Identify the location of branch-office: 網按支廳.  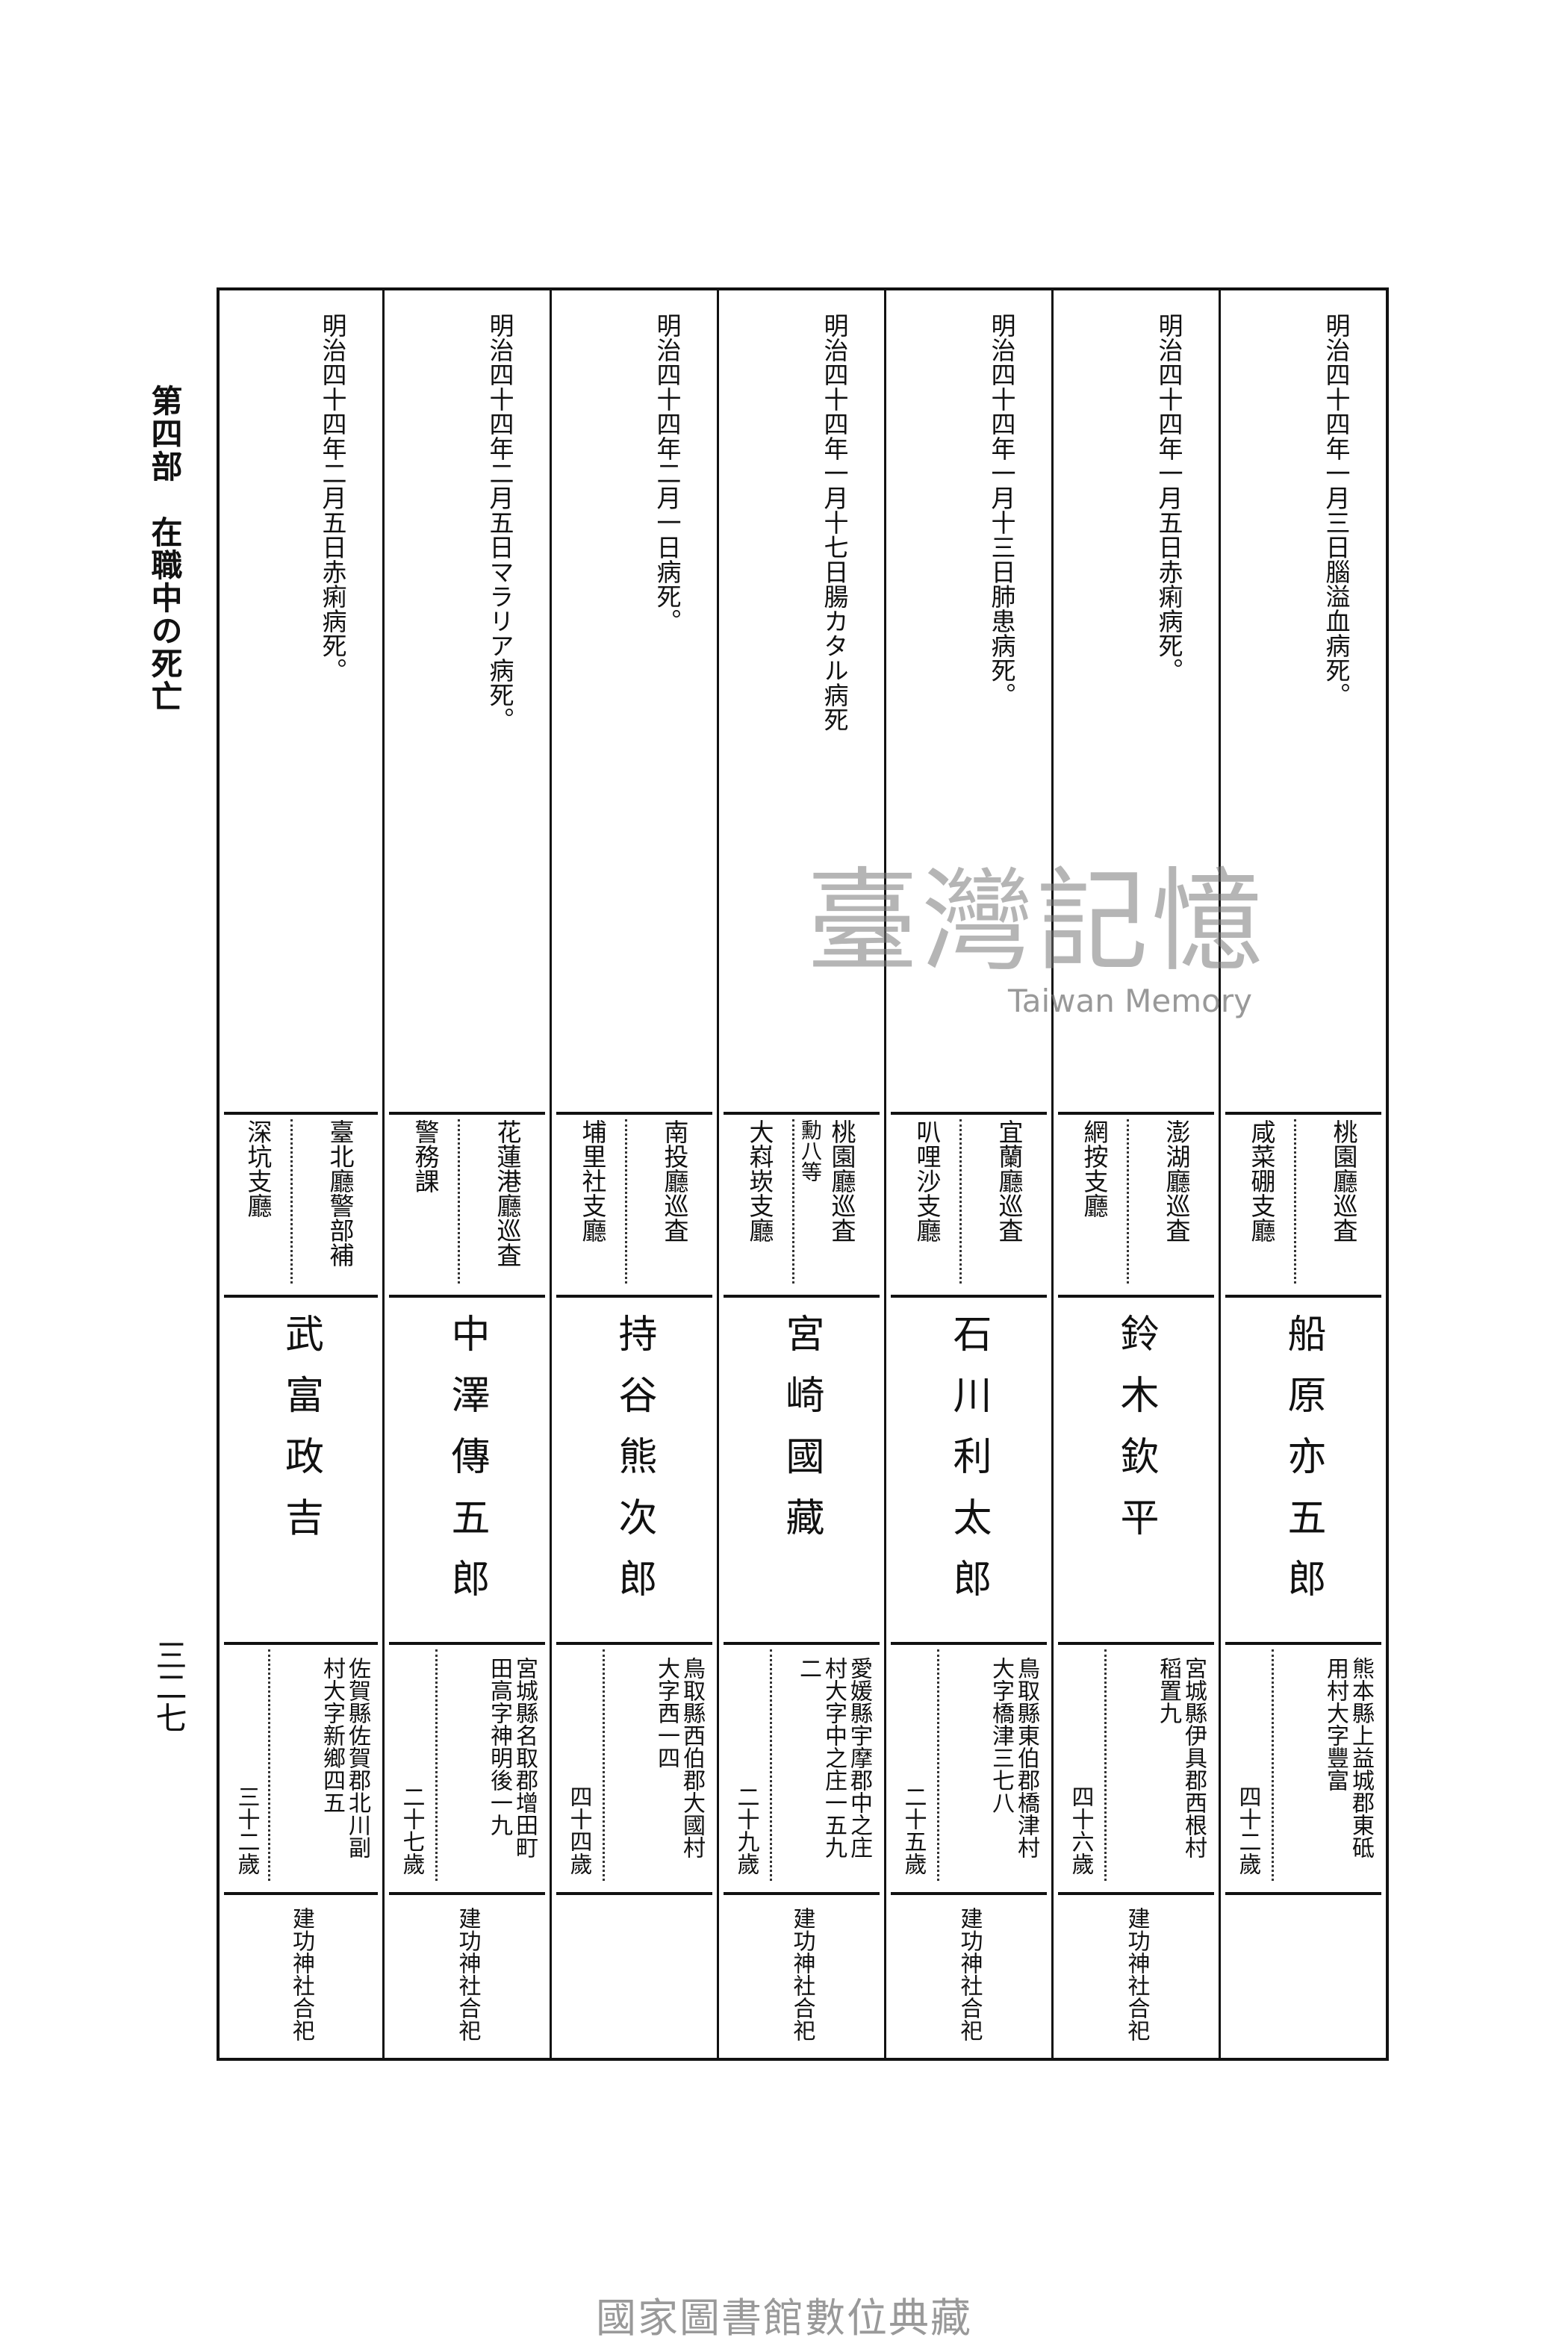
(1094, 1168).